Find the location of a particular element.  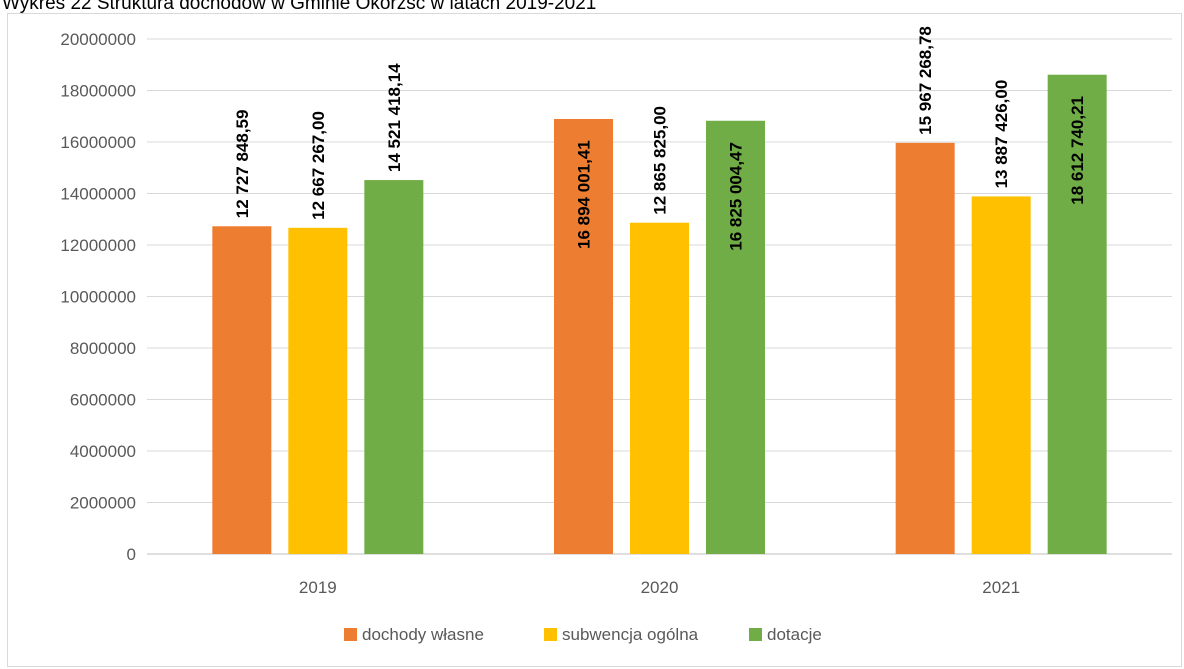

data-label: 12 727 848,59 is located at coordinates (242, 164).